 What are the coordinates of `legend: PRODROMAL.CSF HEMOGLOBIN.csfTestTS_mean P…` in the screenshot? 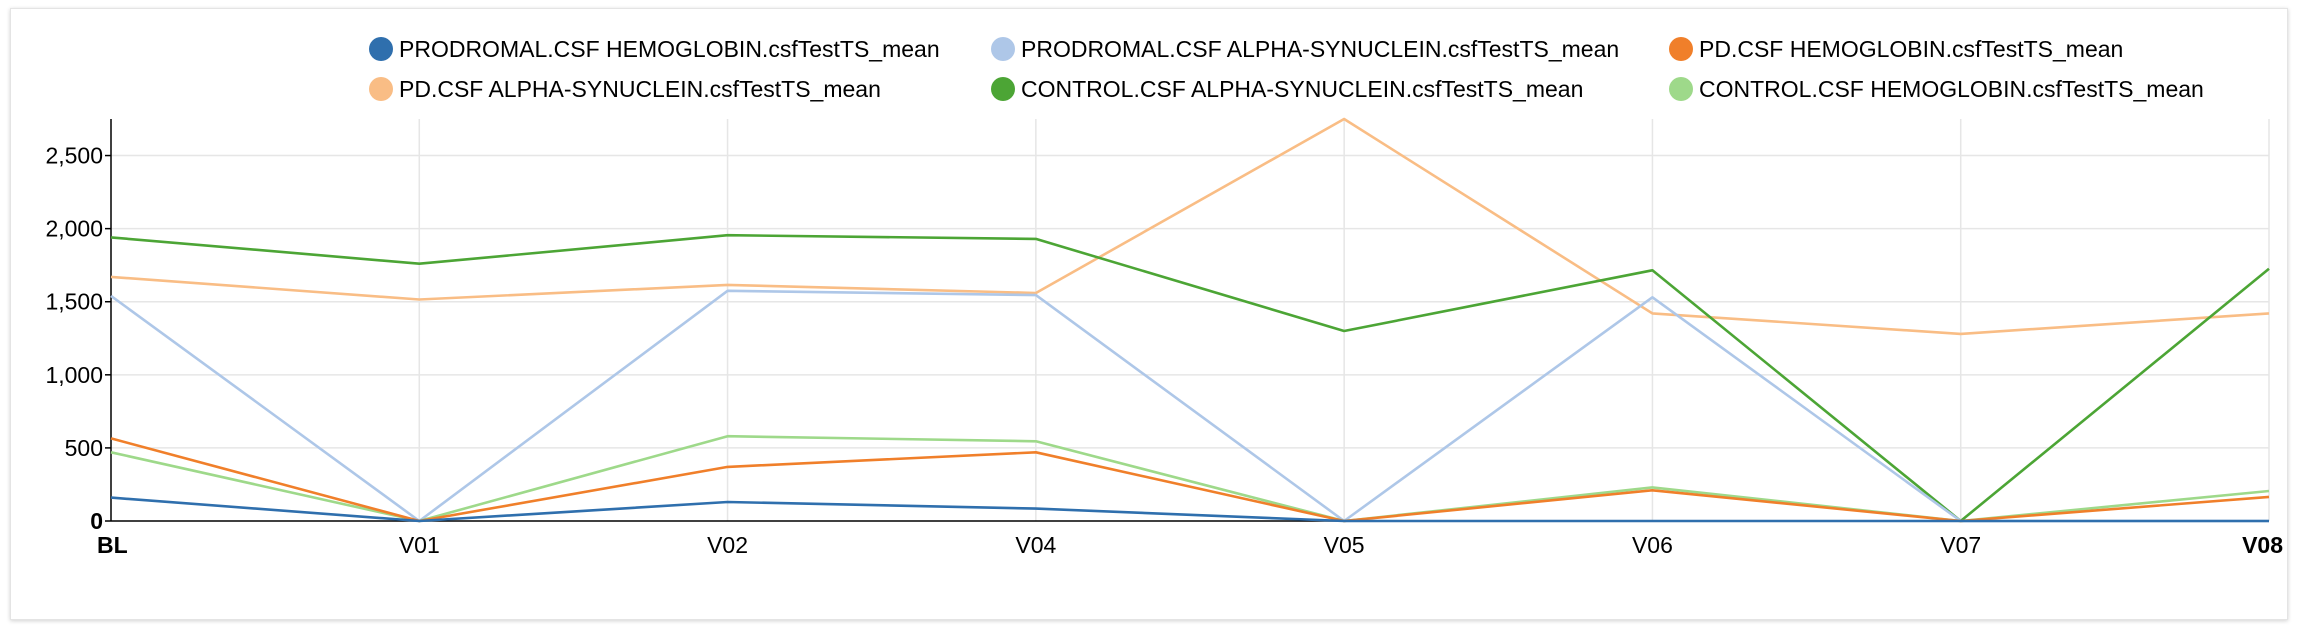 It's located at (1286, 69).